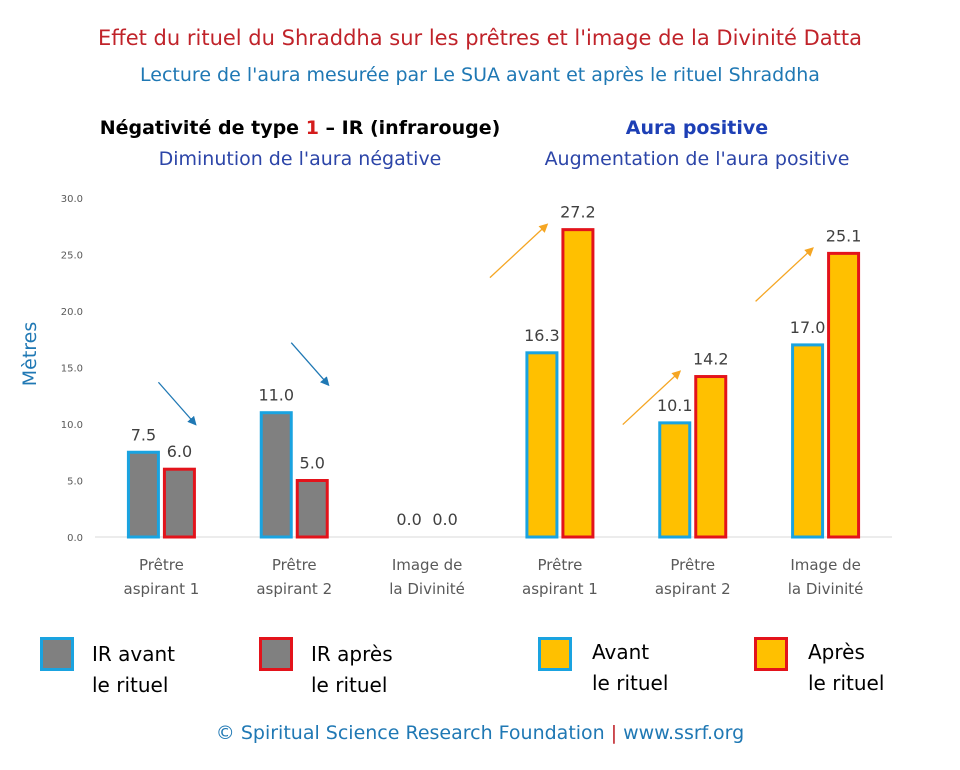 Image resolution: width=960 pixels, height=770 pixels. Describe the element at coordinates (75, 482) in the screenshot. I see `y-tick-label: 5.0` at that location.